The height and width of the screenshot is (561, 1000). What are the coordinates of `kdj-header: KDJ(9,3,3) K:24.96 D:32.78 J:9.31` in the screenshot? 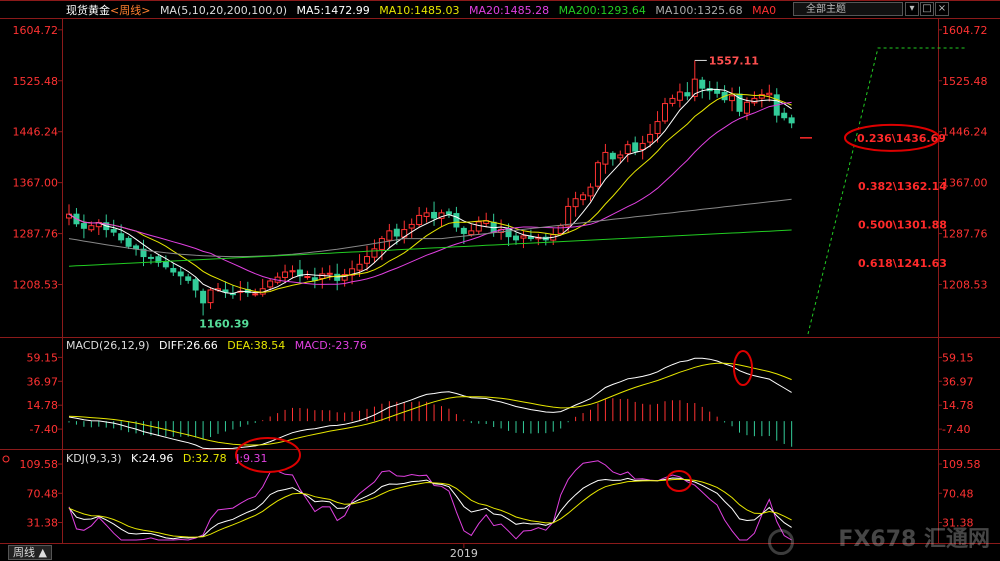 It's located at (170, 458).